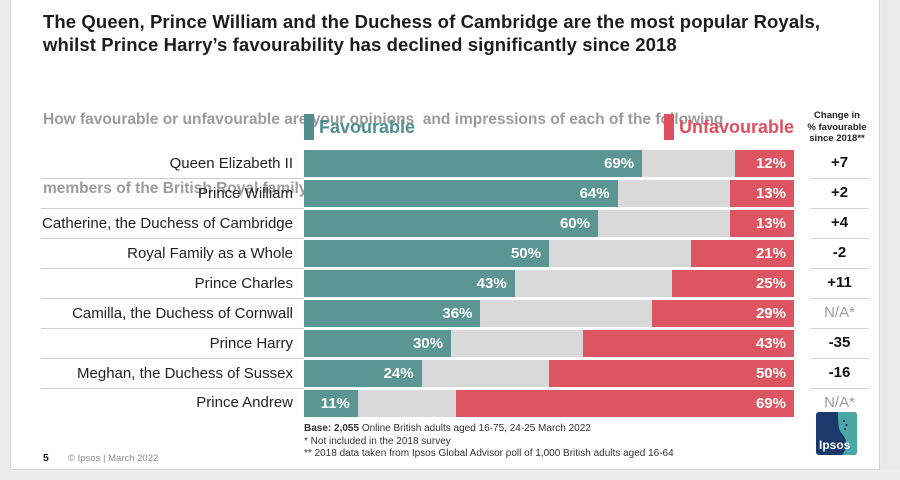  Describe the element at coordinates (770, 373) in the screenshot. I see `unfavourable-value: 50%` at that location.